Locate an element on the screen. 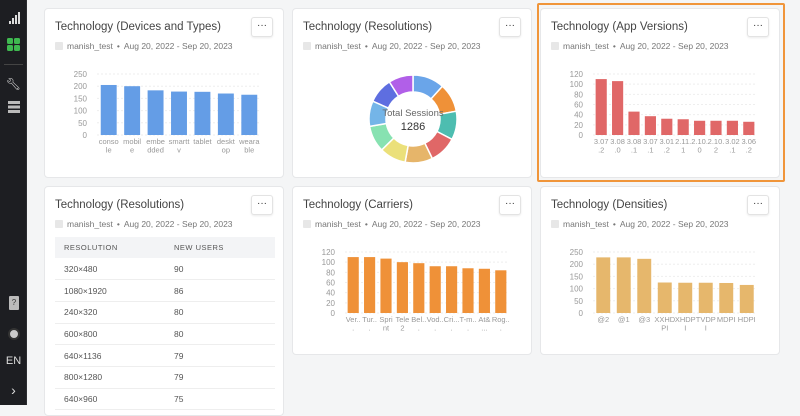 Image resolution: width=800 pixels, height=416 pixels. y-tick-label: 40 is located at coordinates (330, 293).